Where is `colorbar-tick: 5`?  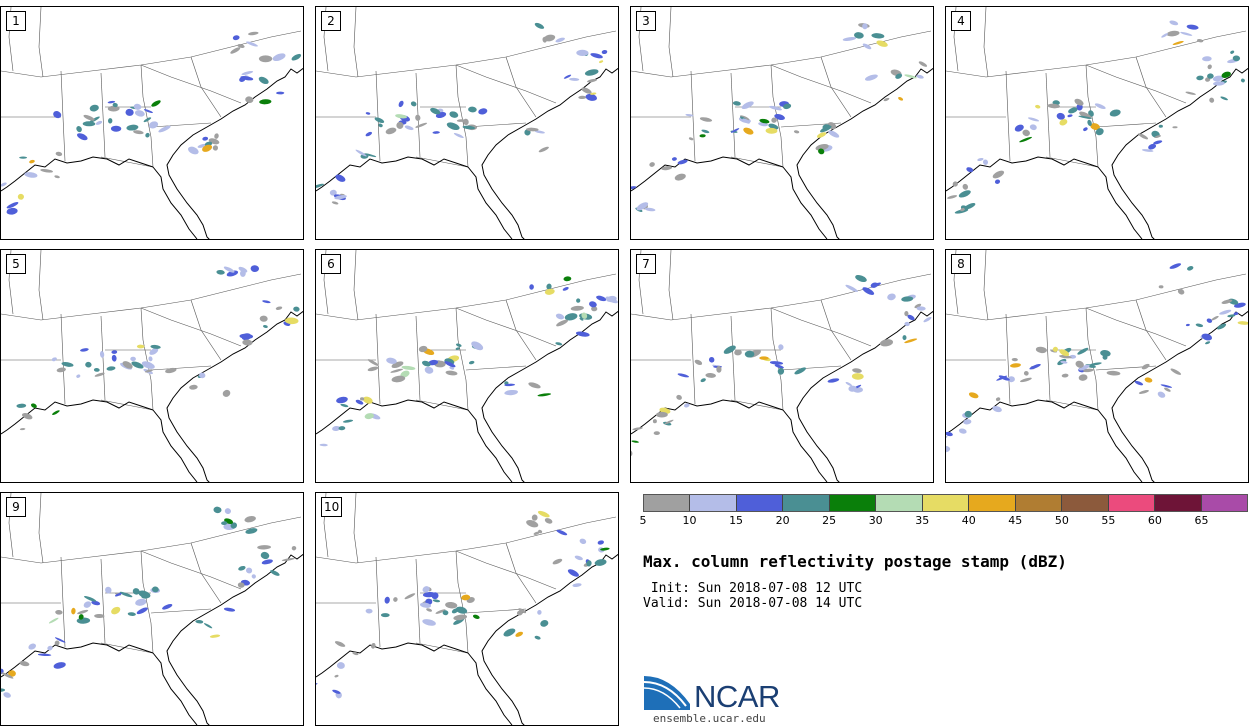
colorbar-tick: 5 is located at coordinates (643, 520).